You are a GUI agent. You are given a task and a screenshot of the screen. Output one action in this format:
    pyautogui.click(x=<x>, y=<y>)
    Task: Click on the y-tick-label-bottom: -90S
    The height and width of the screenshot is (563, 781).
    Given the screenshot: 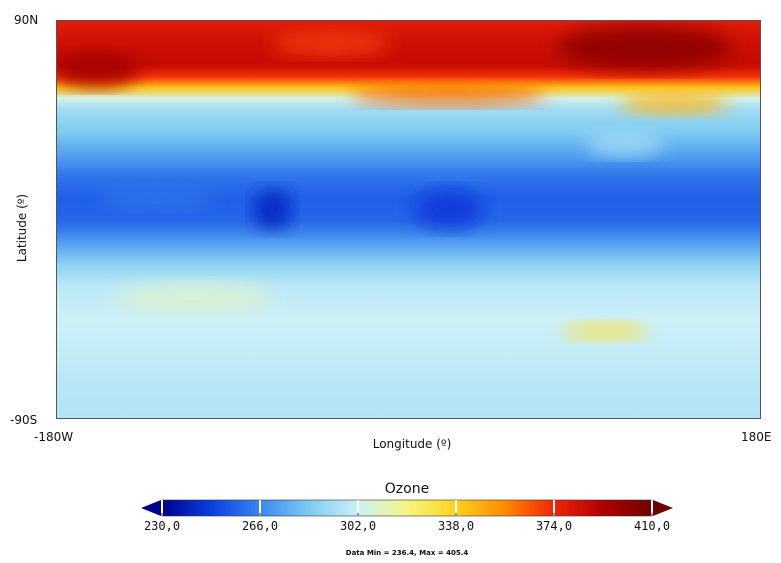 What is the action you would take?
    pyautogui.click(x=24, y=420)
    